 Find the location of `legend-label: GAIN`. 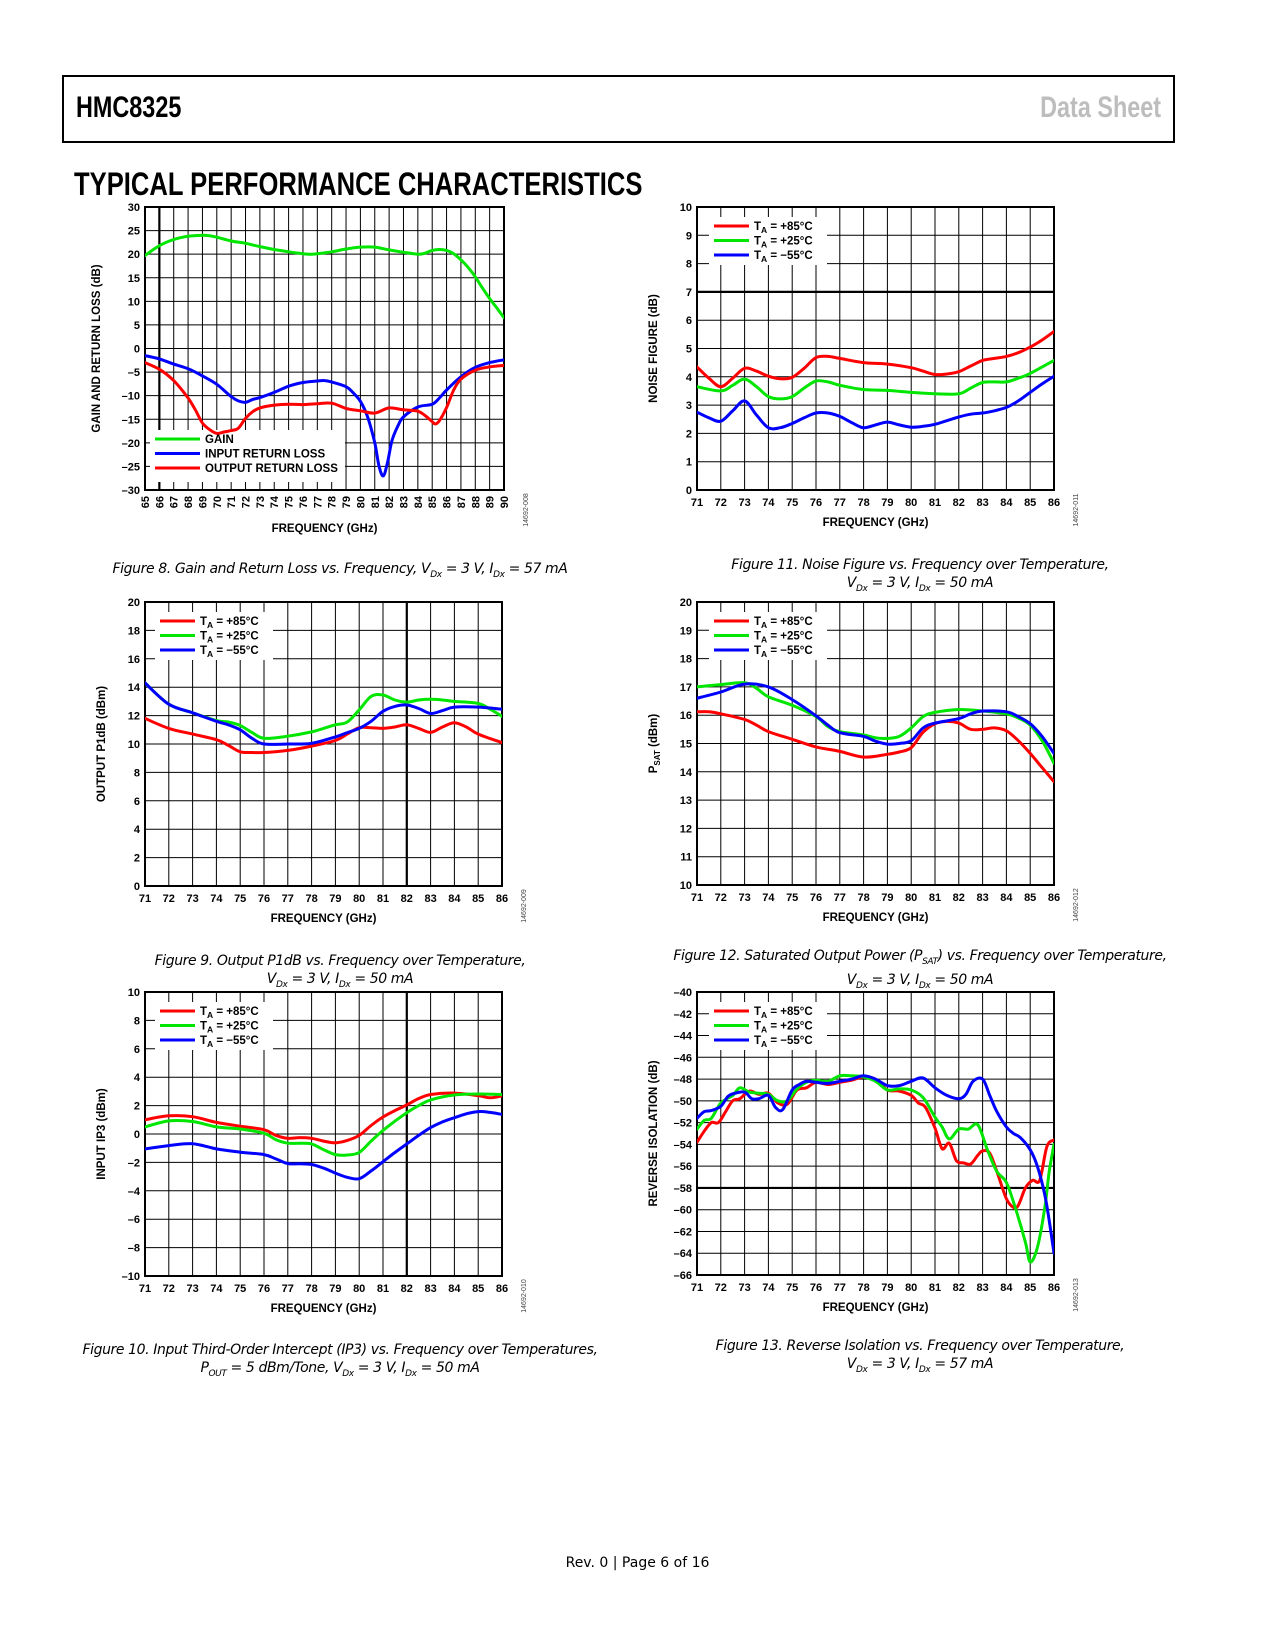

legend-label: GAIN is located at coordinates (219, 440).